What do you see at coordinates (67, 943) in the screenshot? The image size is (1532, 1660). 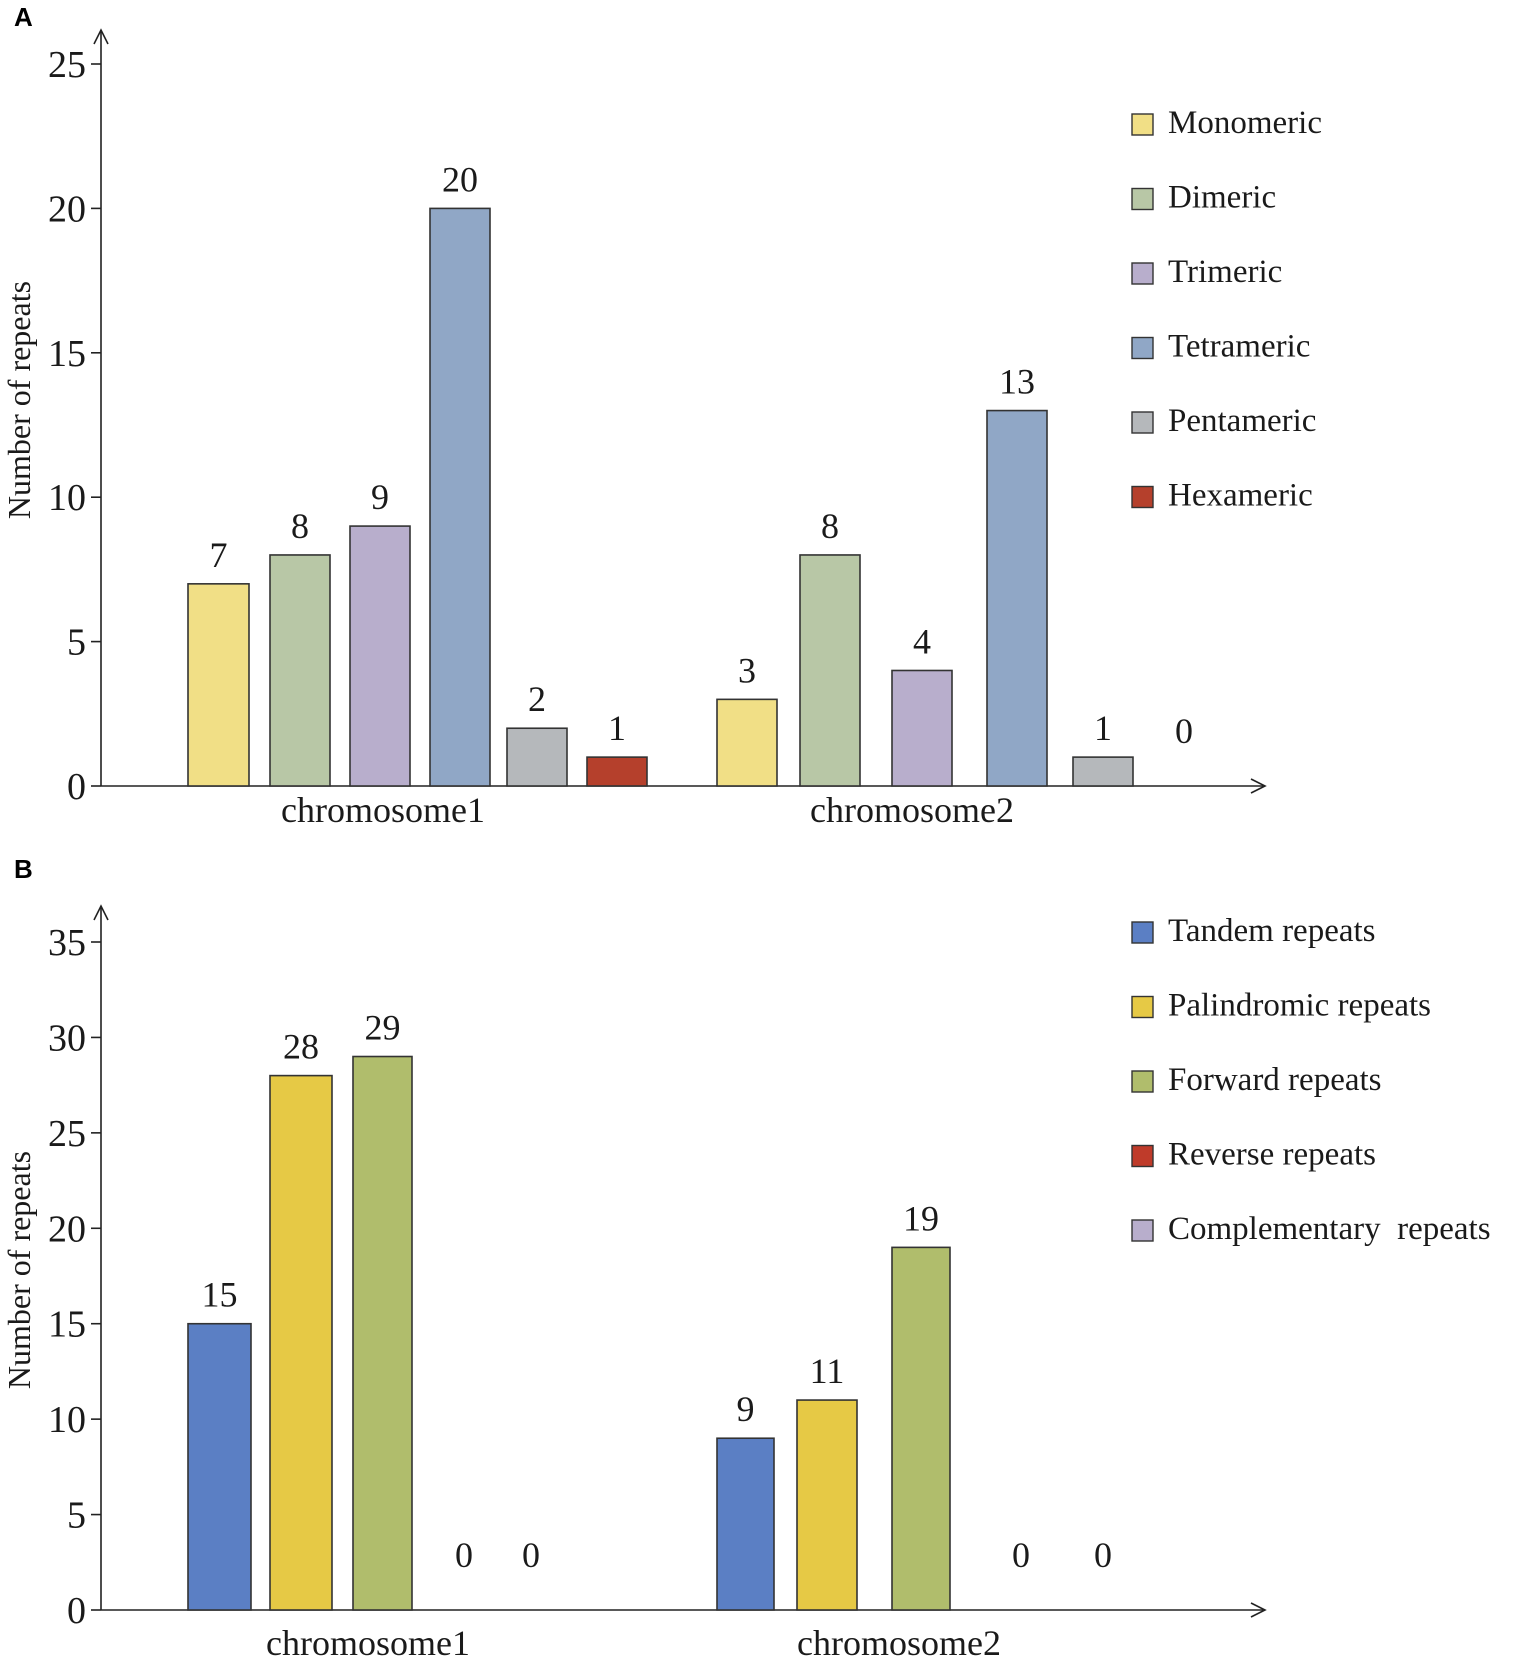 I see `y-tick-label: 35` at bounding box center [67, 943].